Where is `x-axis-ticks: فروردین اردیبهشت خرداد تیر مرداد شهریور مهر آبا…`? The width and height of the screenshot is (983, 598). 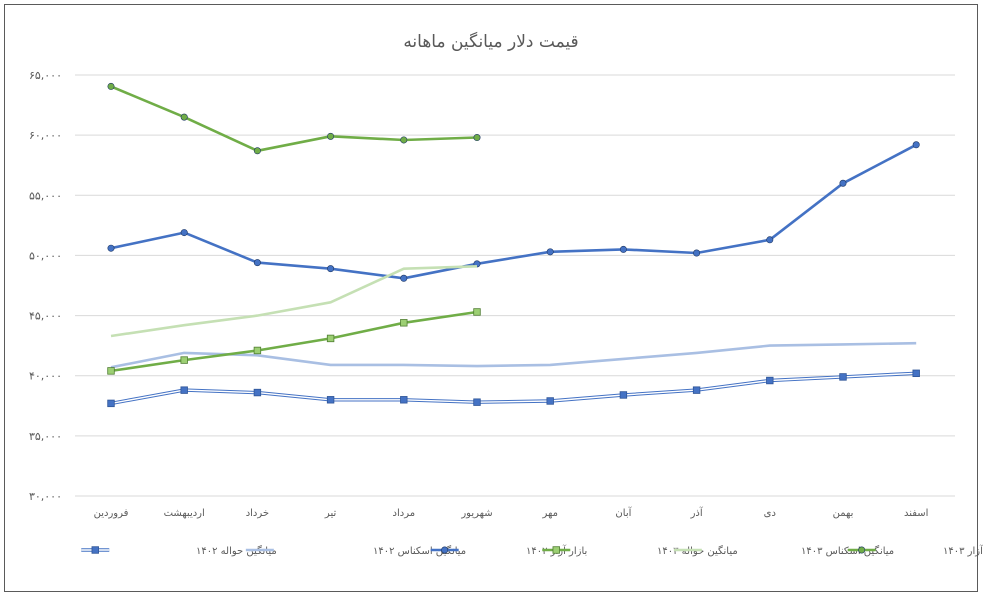 x-axis-ticks: فروردین اردیبهشت خرداد تیر مرداد شهریور مهر آبا… is located at coordinates (511, 512).